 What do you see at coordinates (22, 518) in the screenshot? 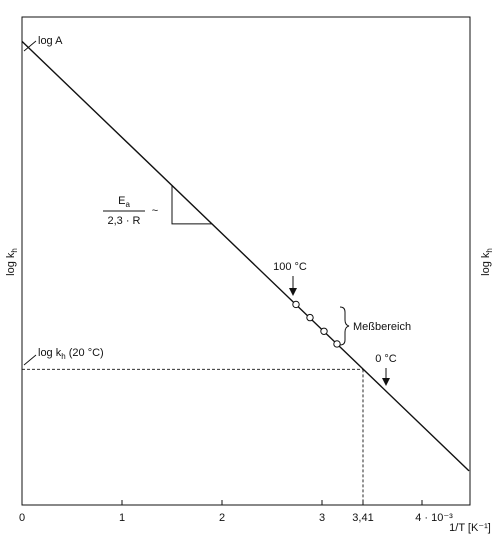
I see `x-tick-label: 0` at bounding box center [22, 518].